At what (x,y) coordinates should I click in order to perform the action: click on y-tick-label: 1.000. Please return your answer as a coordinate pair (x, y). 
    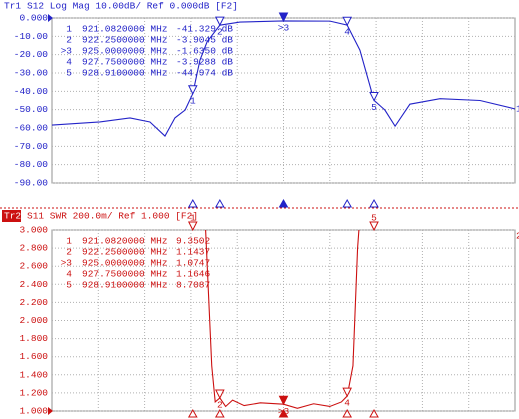
    Looking at the image, I should click on (33, 411).